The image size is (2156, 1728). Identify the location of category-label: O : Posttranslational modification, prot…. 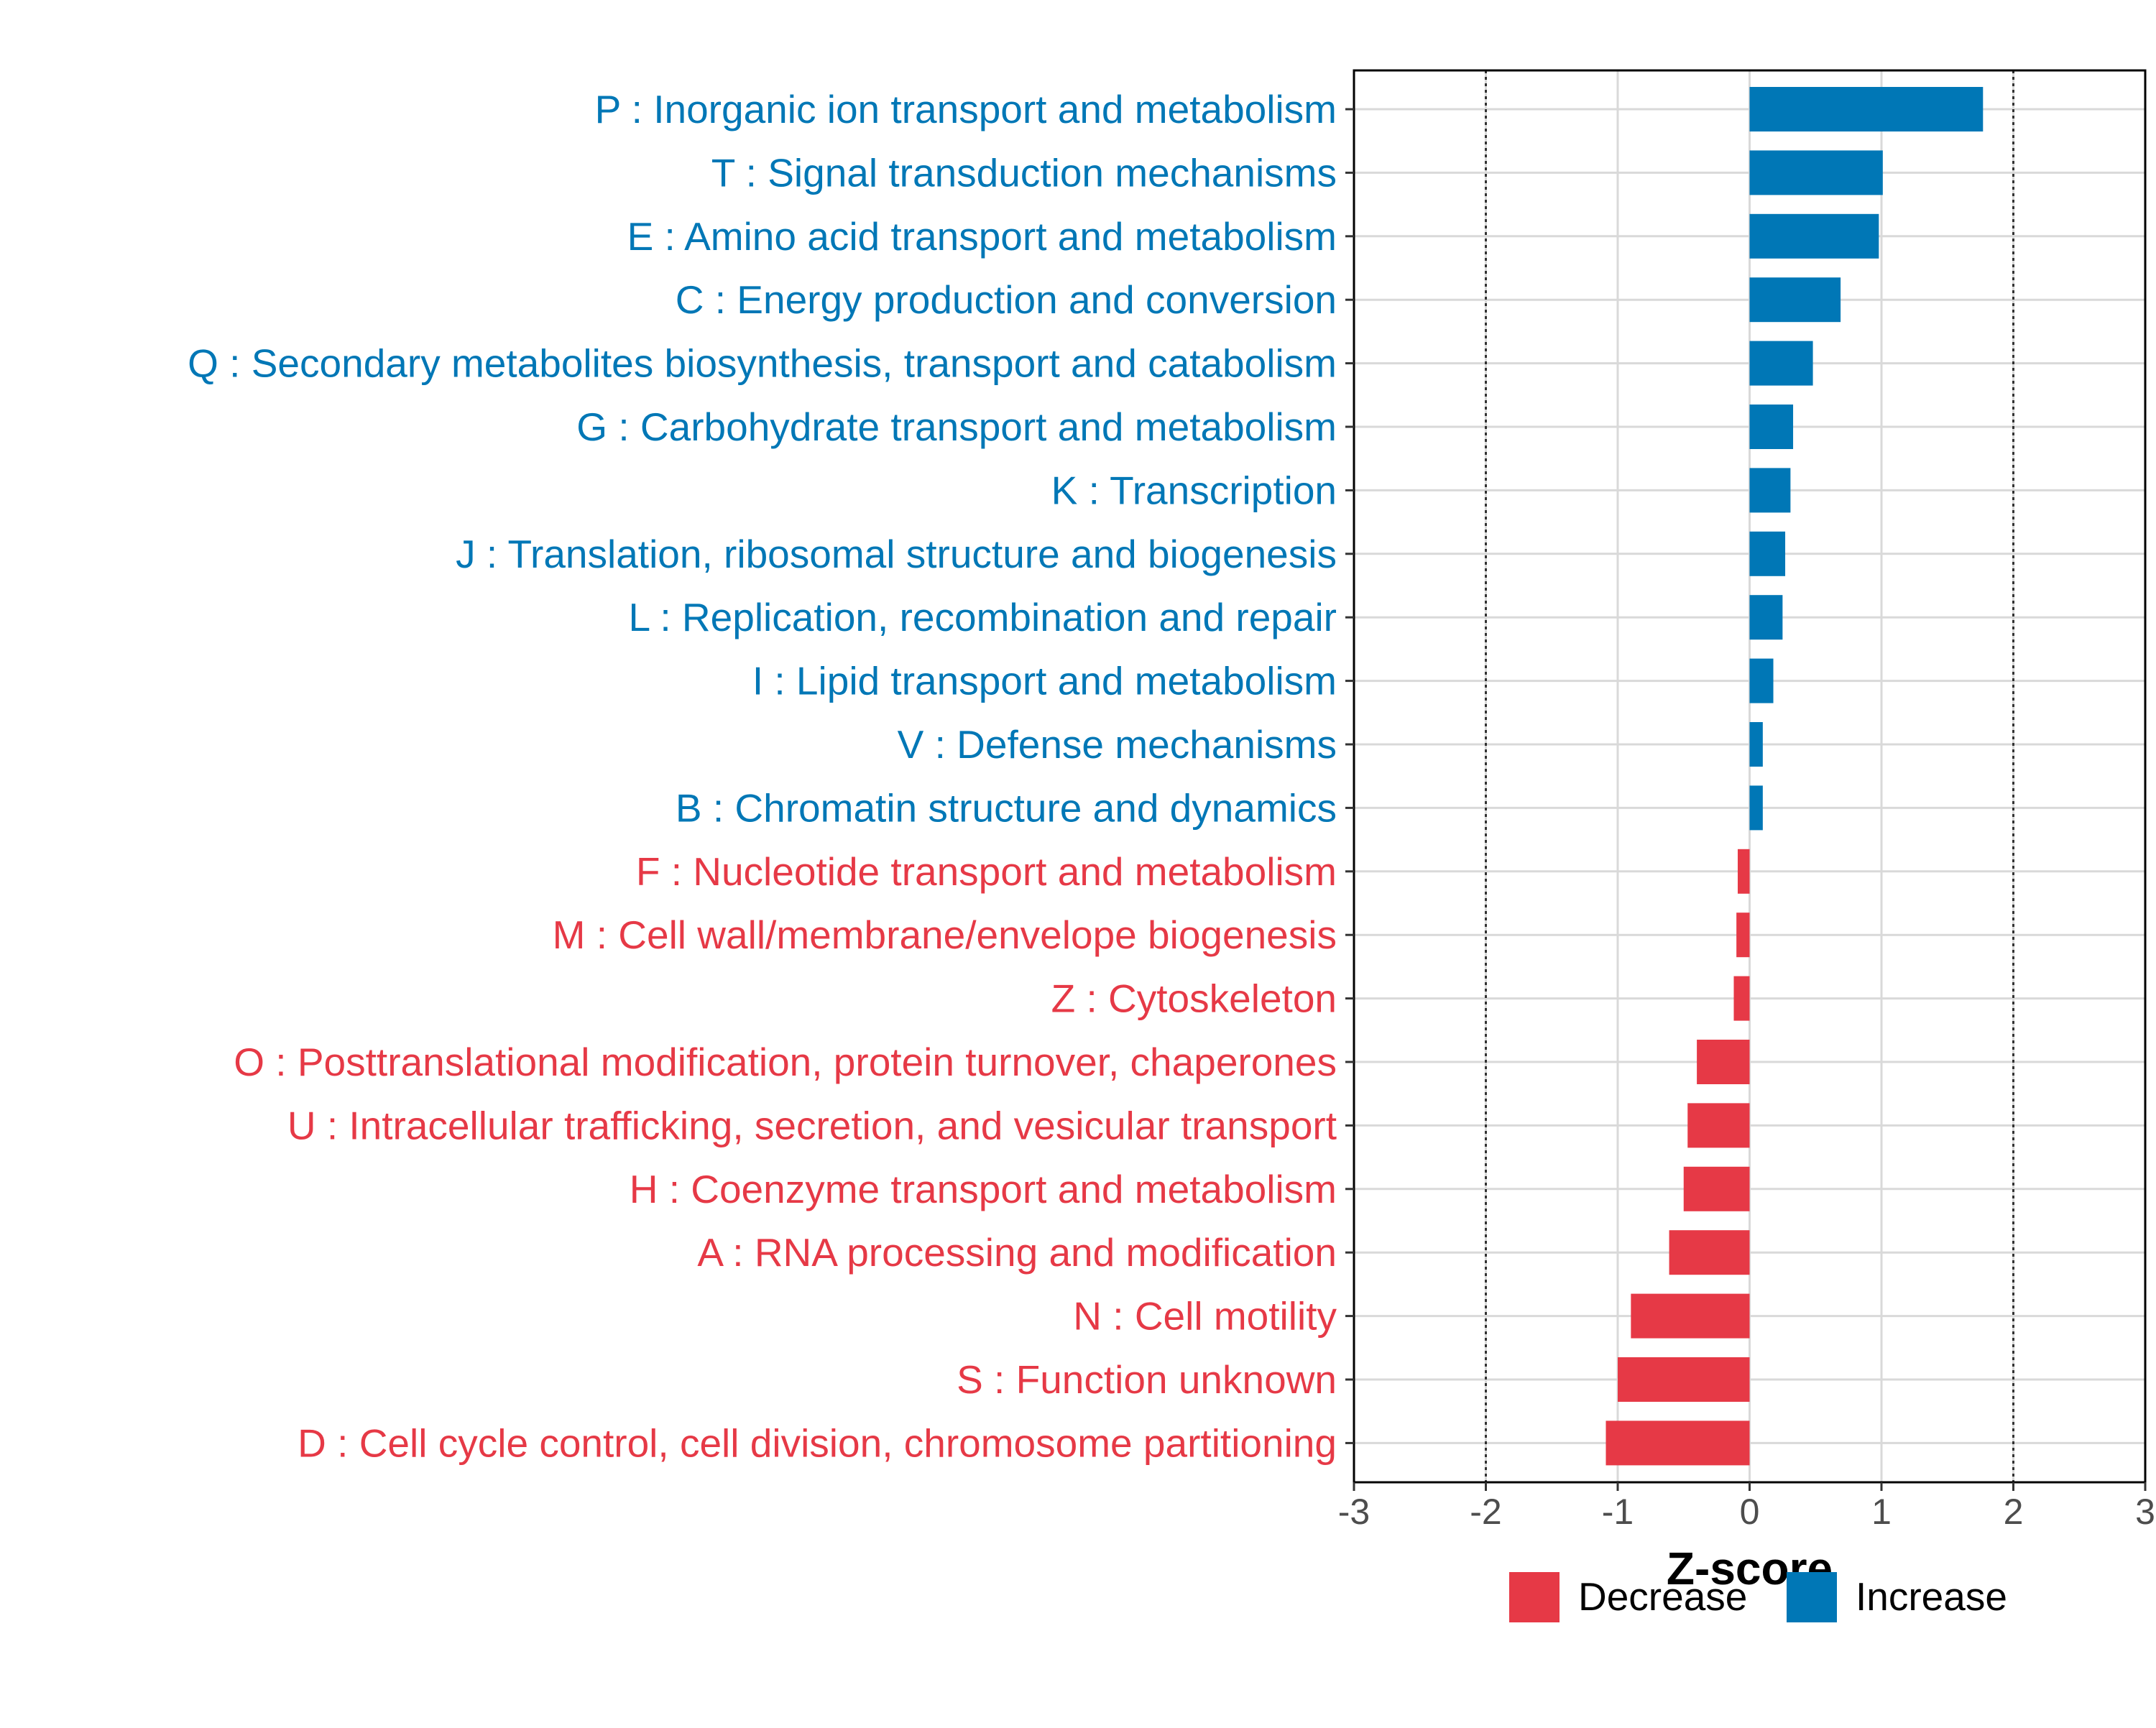
(785, 1062).